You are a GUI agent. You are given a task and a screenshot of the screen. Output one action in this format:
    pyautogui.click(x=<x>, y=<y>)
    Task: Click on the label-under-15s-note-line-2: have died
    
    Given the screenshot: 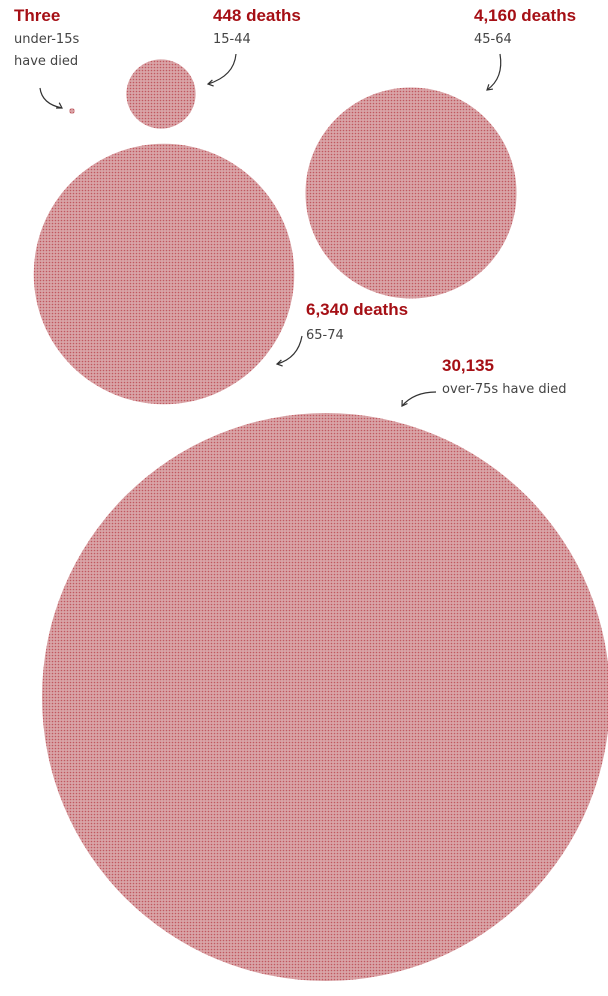 What is the action you would take?
    pyautogui.click(x=46, y=61)
    